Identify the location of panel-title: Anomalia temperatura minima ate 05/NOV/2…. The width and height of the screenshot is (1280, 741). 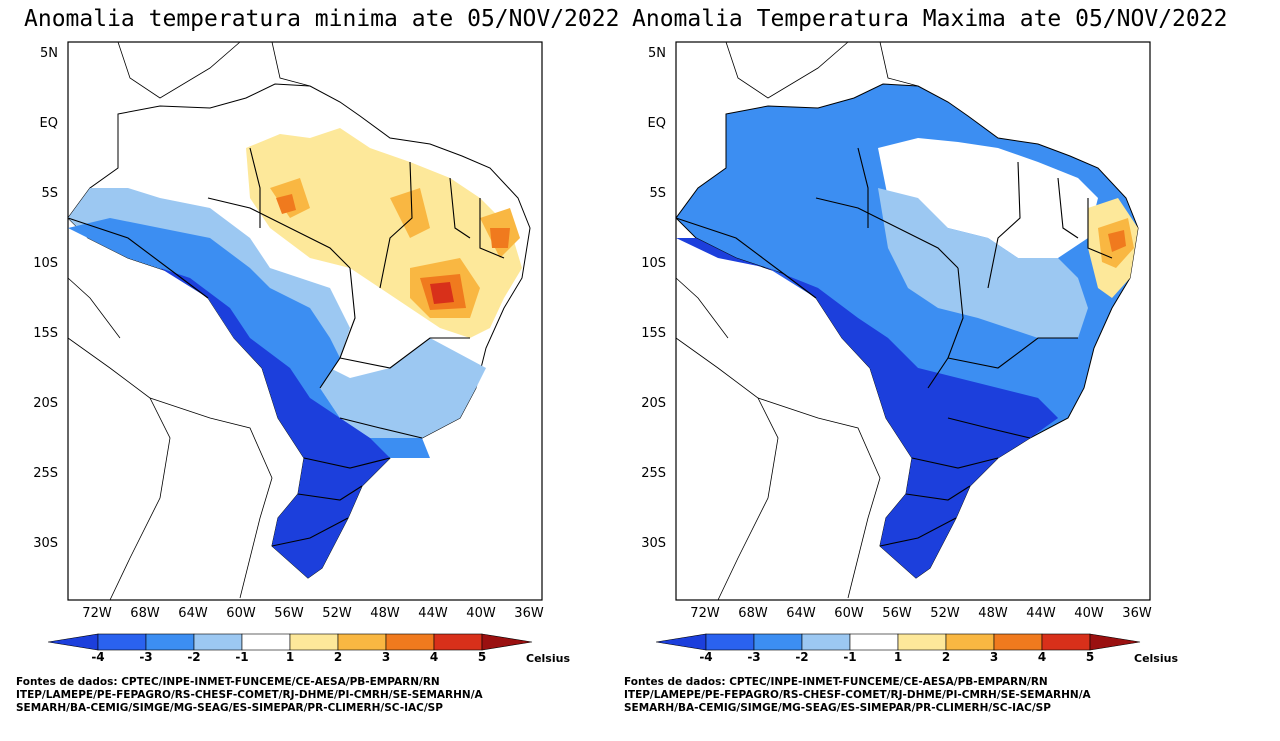
(322, 19).